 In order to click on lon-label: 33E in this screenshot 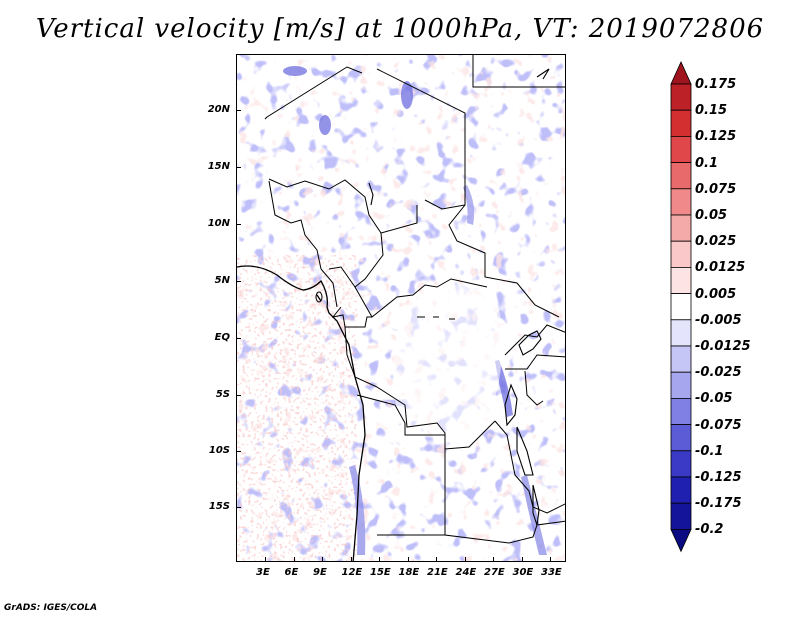, I will do `click(551, 572)`.